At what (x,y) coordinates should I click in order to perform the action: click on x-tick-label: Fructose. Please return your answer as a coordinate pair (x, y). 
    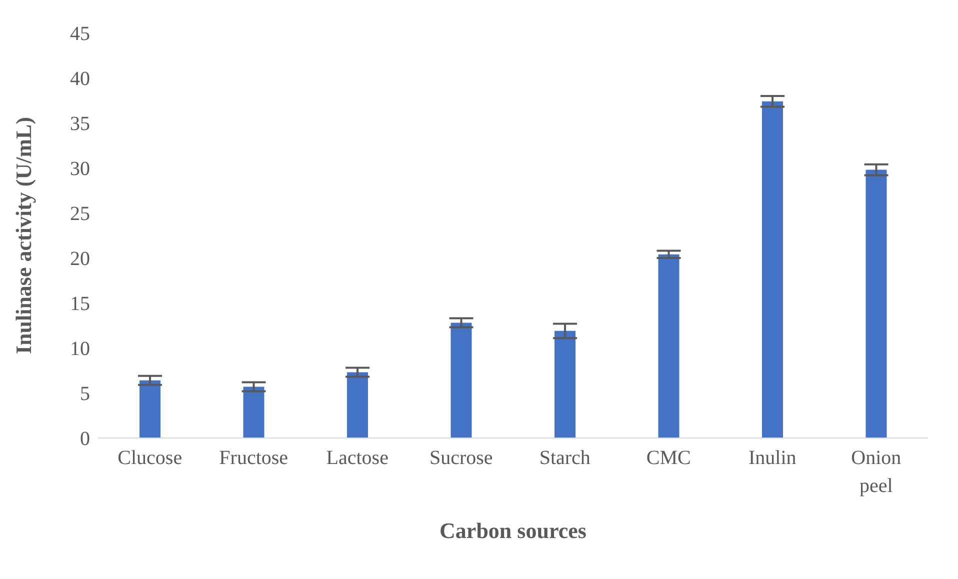
    Looking at the image, I should click on (253, 458).